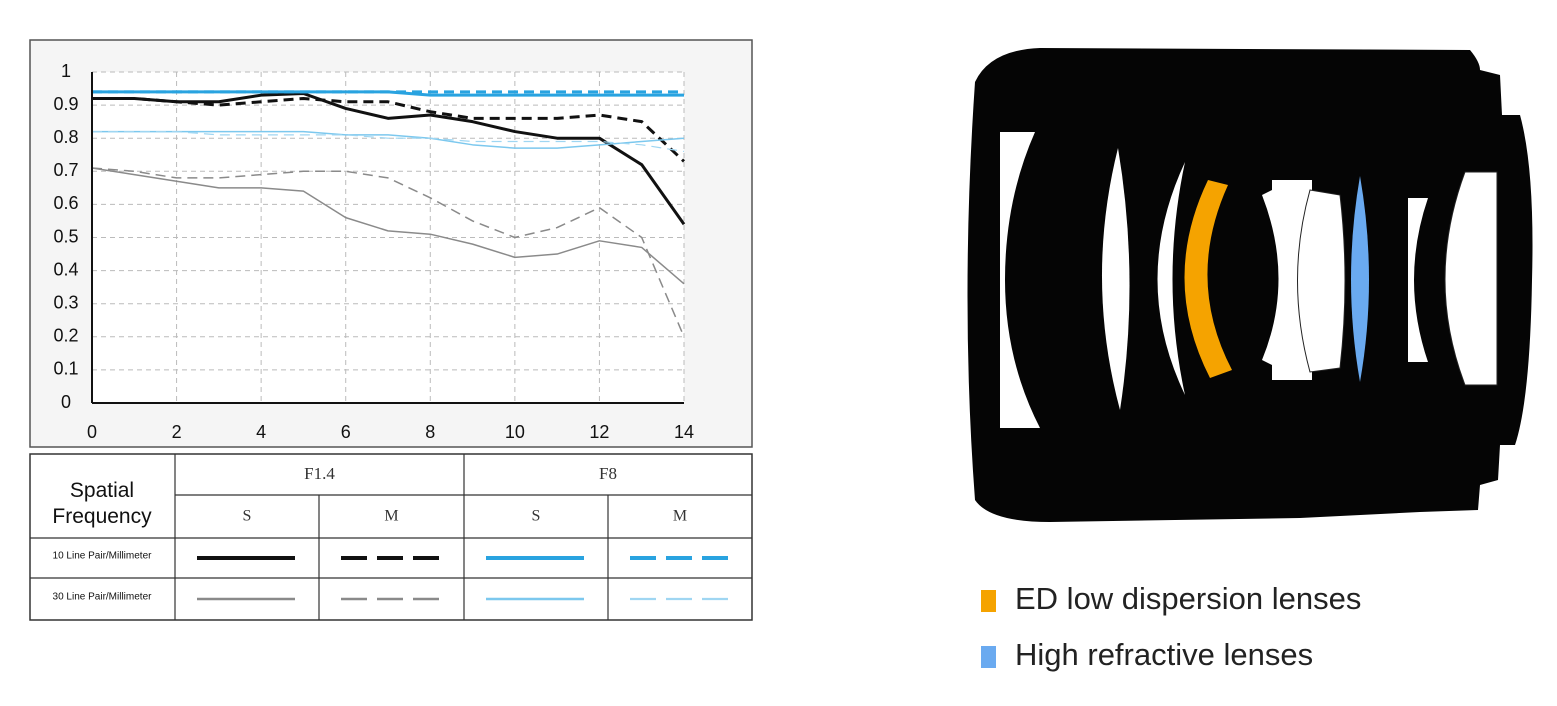 The width and height of the screenshot is (1557, 706). I want to click on x-tick-label: 14, so click(684, 432).